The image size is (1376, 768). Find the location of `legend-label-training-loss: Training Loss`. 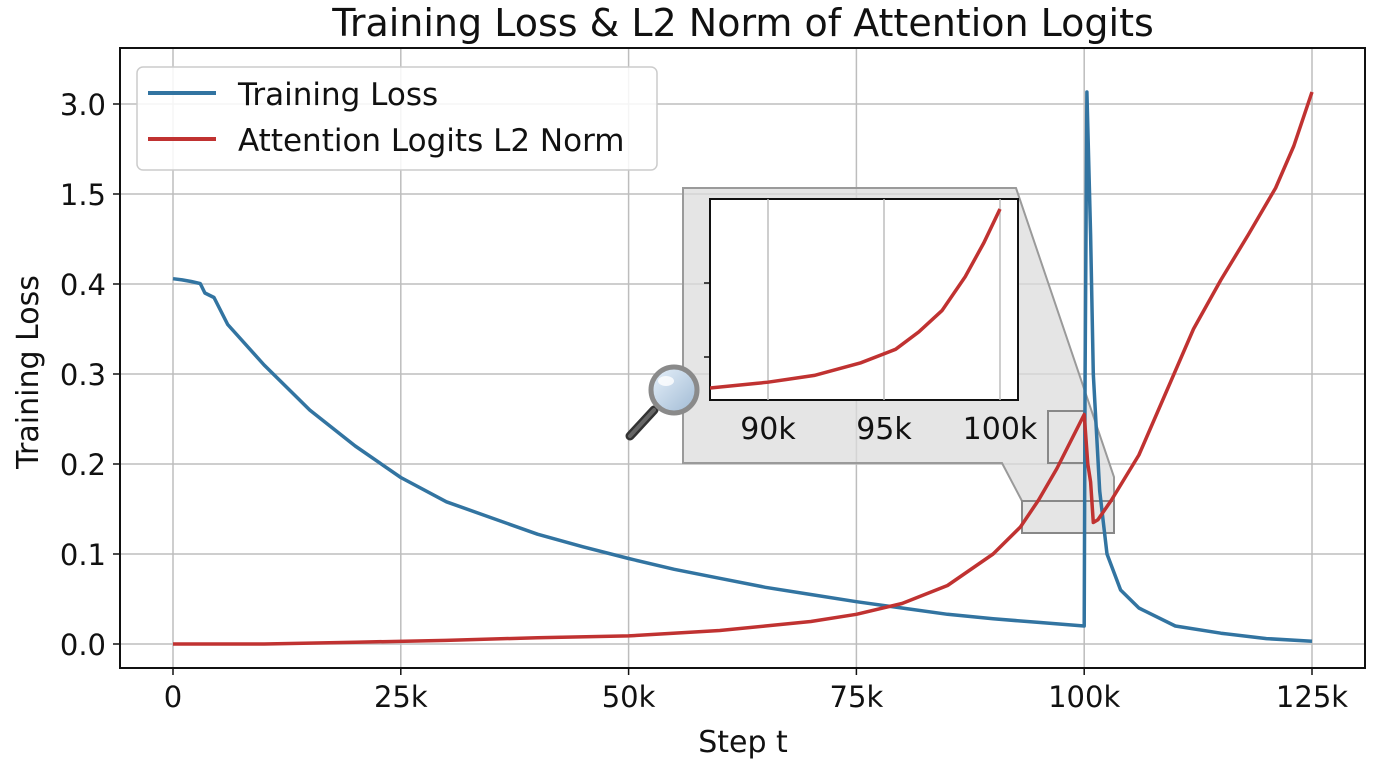

legend-label-training-loss: Training Loss is located at coordinates (337, 95).